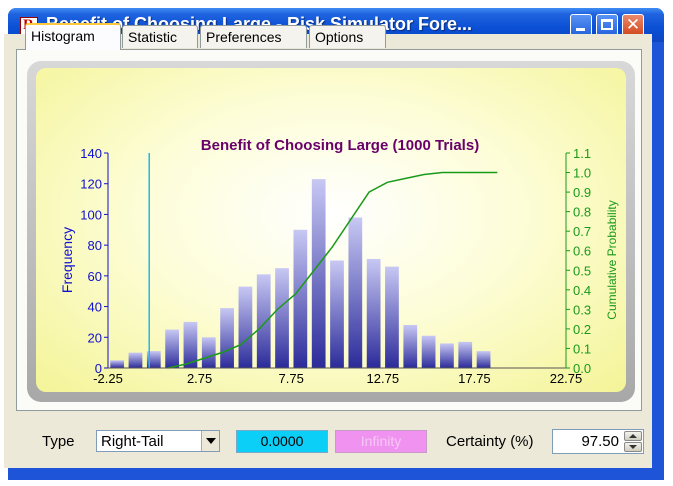  Describe the element at coordinates (91, 153) in the screenshot. I see `y-tick-label: 140` at that location.